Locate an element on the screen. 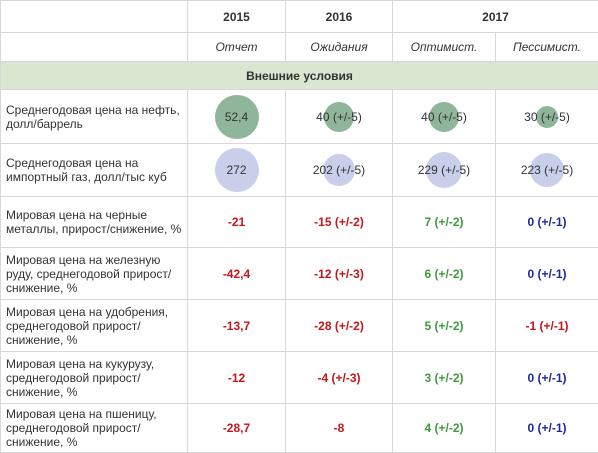 This screenshot has height=453, width=598. scenario-row: Отчет Ожидания Оптимист. Пессимист. is located at coordinates (299, 47).